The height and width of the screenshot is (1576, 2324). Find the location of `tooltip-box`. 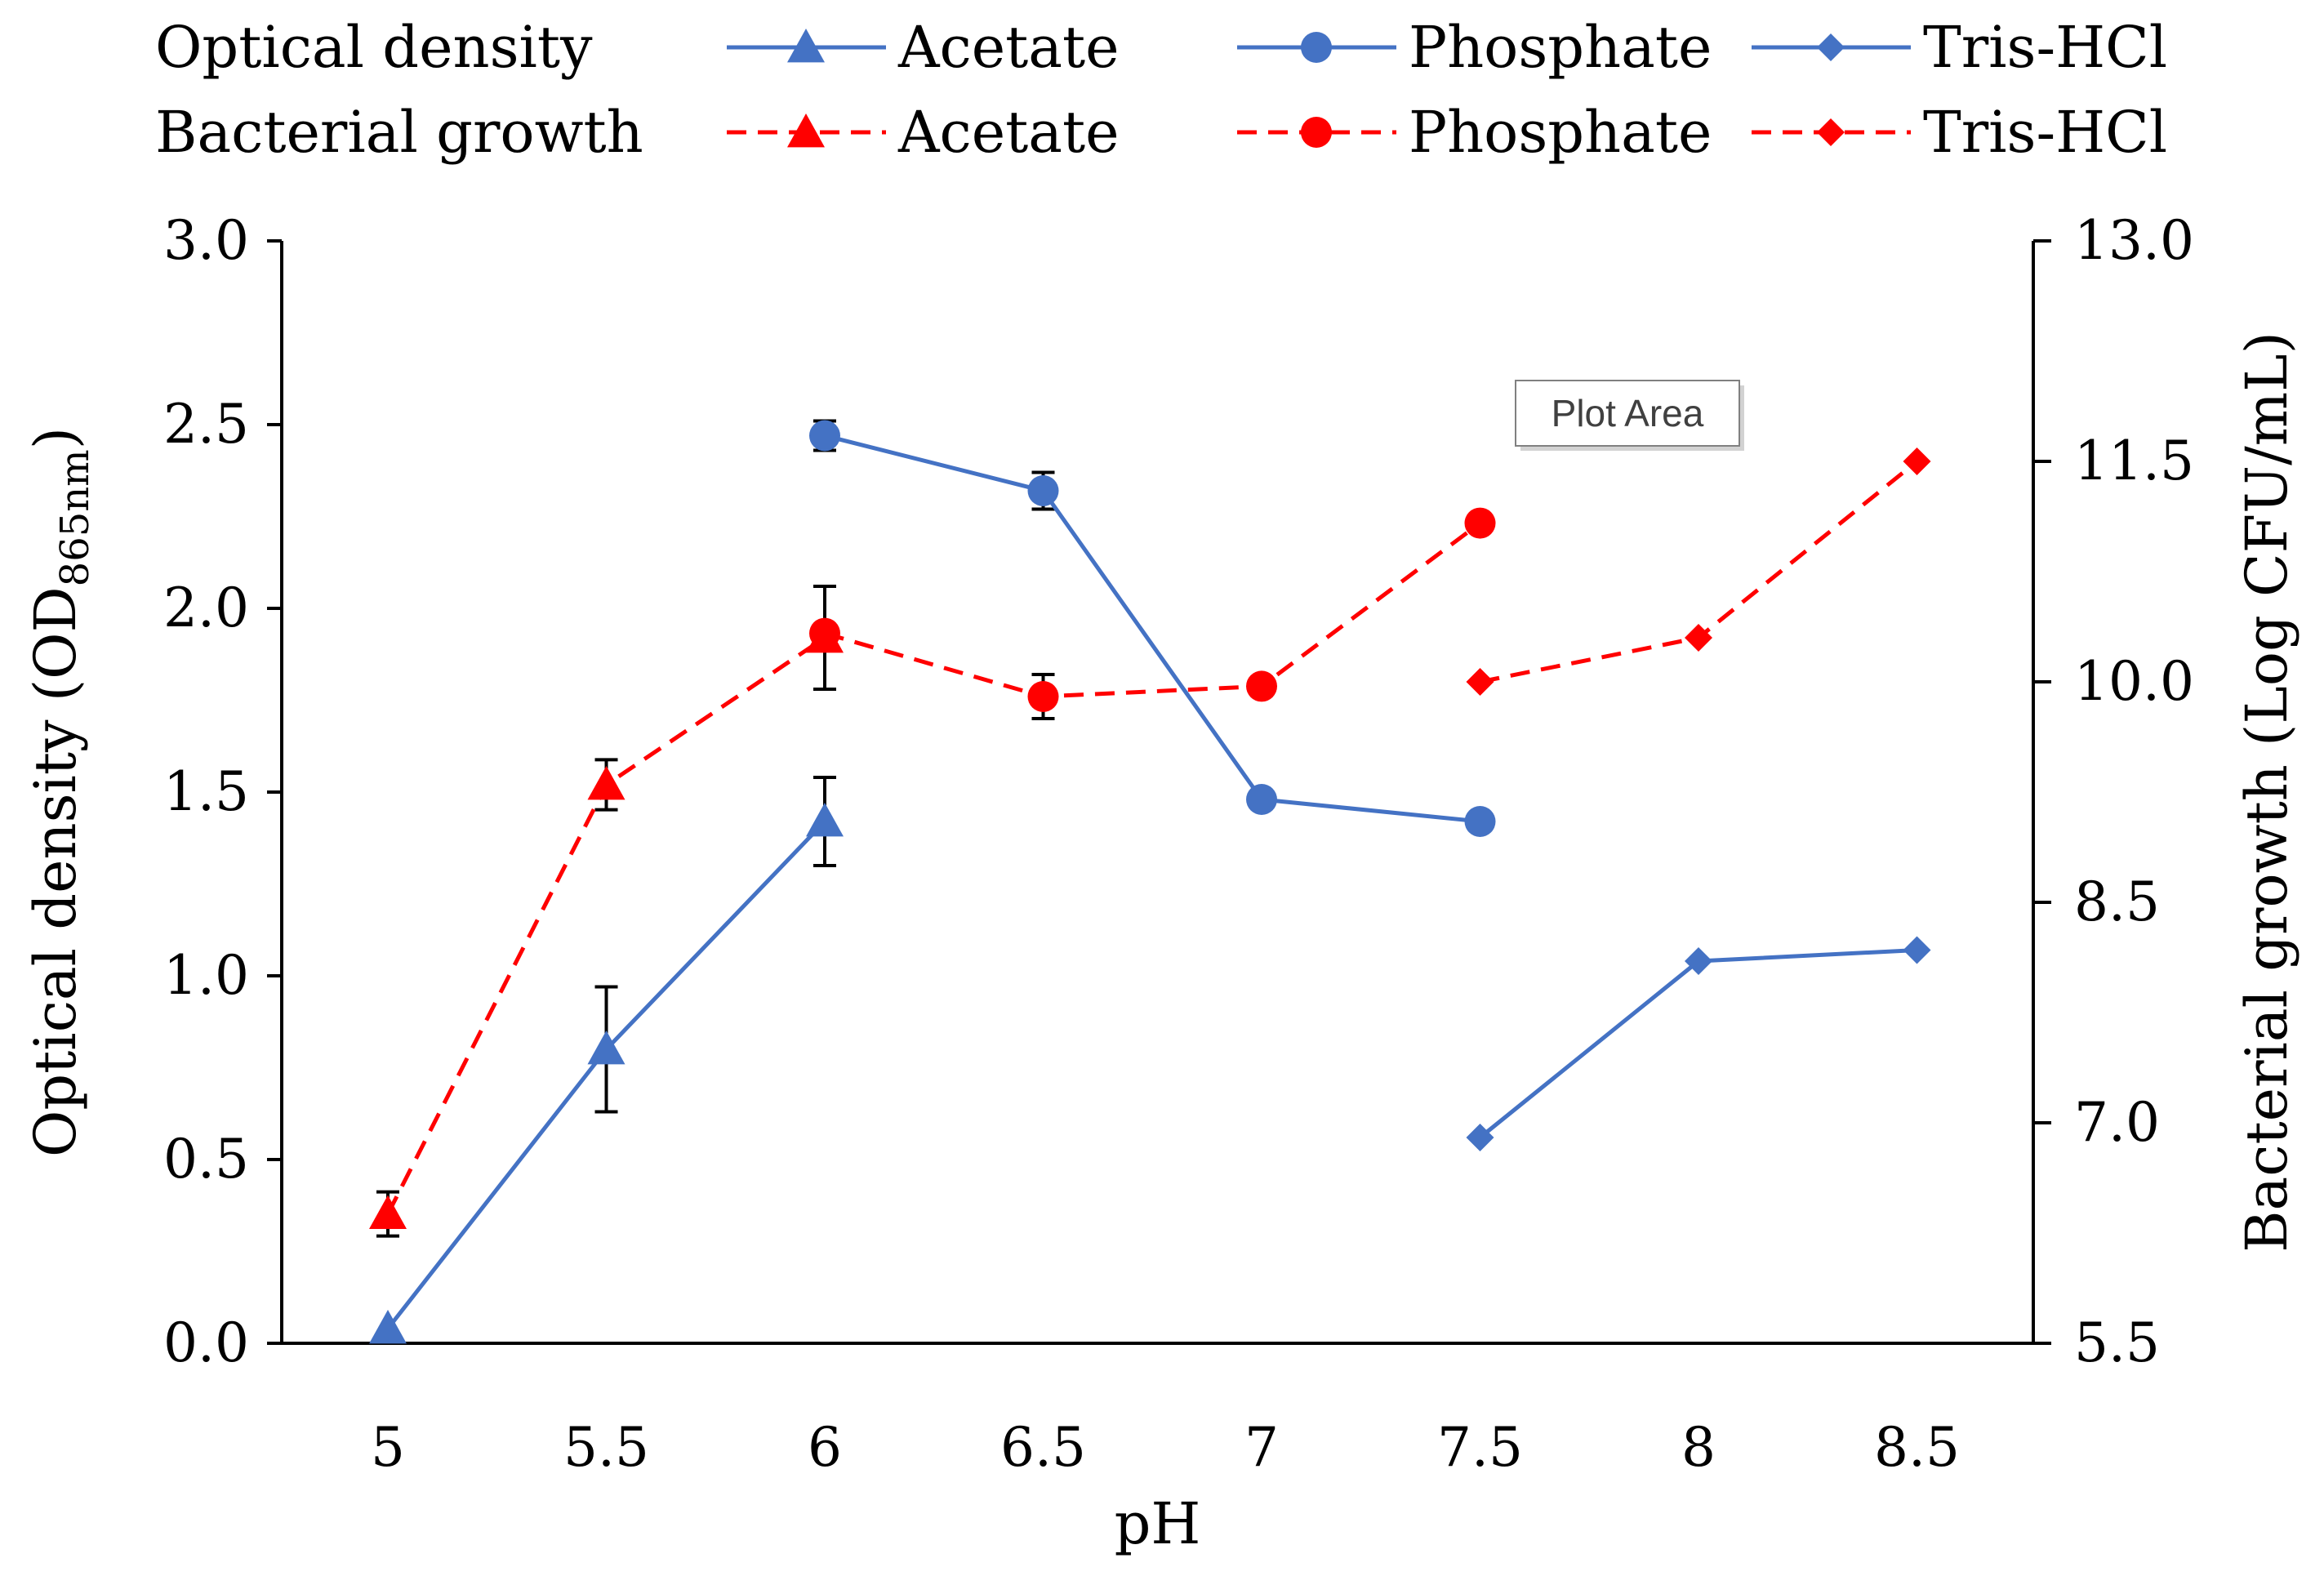

tooltip-box is located at coordinates (1627, 414).